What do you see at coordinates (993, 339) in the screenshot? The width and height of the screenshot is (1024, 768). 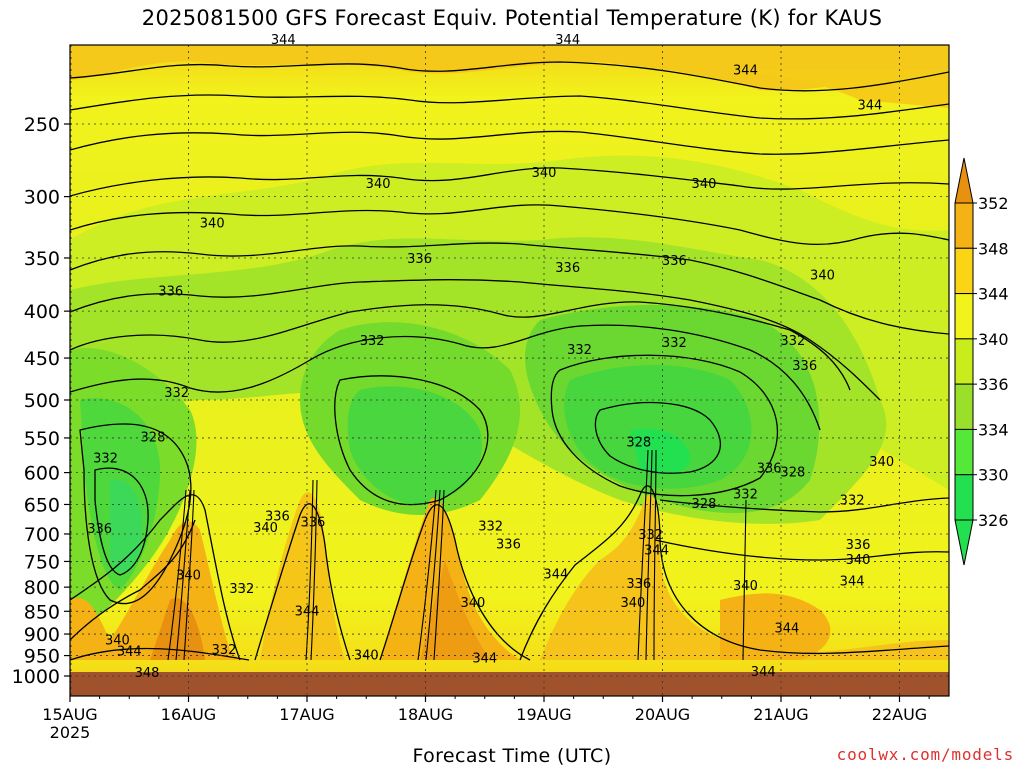 I see `colorbar-label: 340` at bounding box center [993, 339].